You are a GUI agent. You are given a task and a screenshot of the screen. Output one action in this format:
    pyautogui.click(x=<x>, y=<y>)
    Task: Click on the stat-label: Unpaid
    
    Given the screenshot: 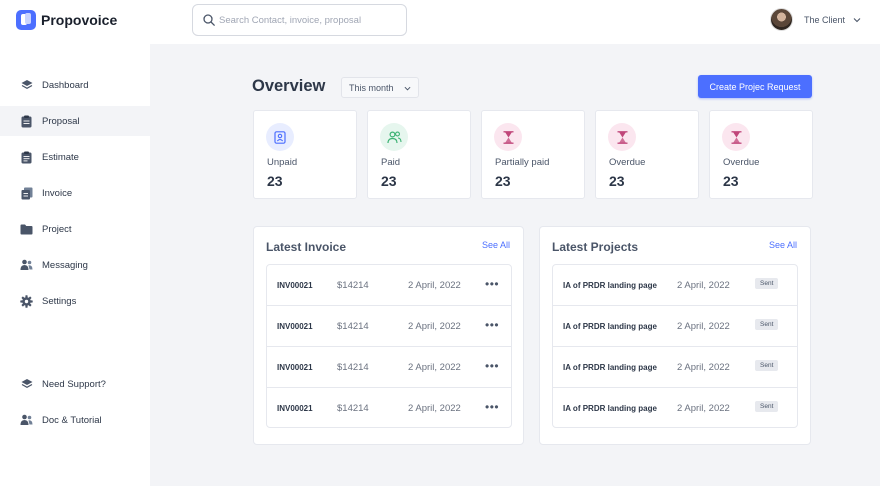 What is the action you would take?
    pyautogui.click(x=282, y=162)
    